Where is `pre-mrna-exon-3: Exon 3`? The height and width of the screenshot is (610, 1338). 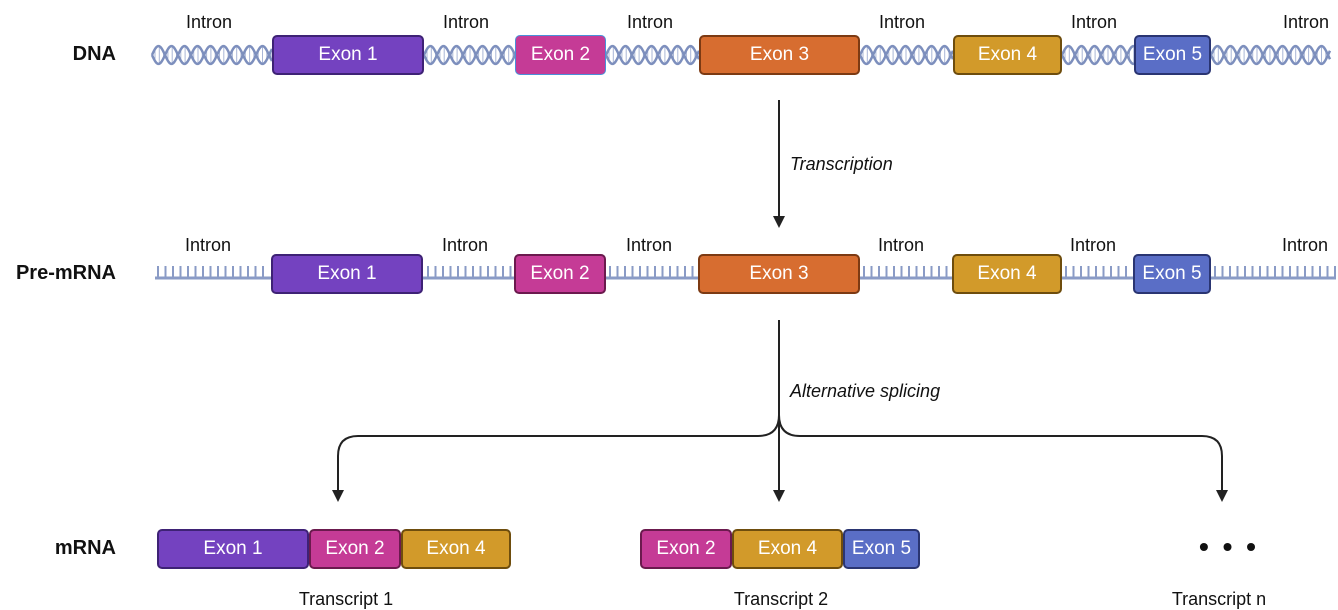
pre-mrna-exon-3: Exon 3 is located at coordinates (779, 274).